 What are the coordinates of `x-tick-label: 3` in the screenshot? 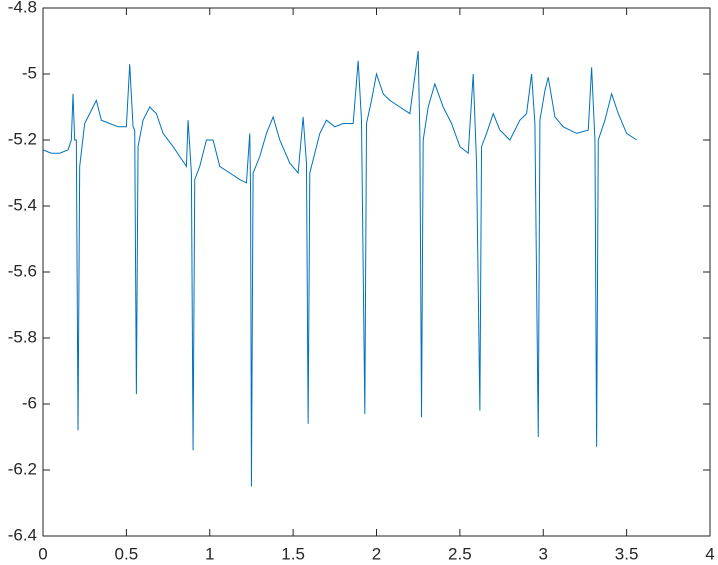 It's located at (543, 553).